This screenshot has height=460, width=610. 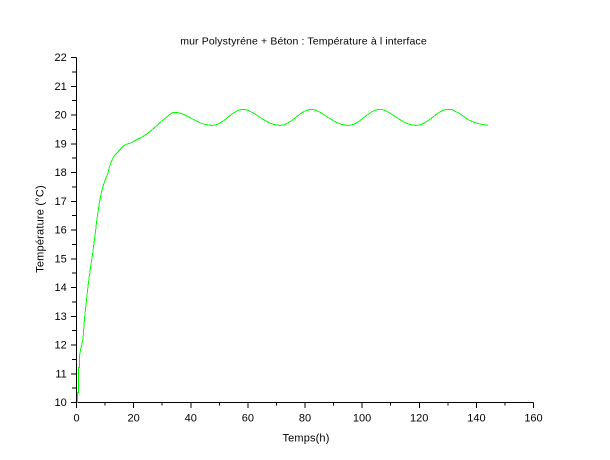 What do you see at coordinates (41, 229) in the screenshot?
I see `svg-text: Température (°C)` at bounding box center [41, 229].